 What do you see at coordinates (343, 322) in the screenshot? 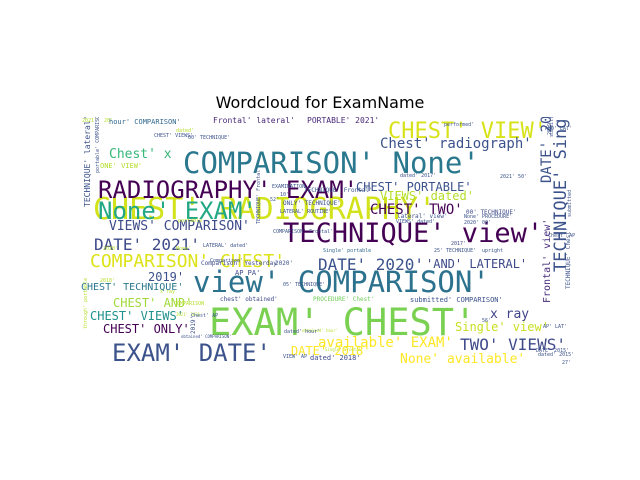
I see `wordcloud-word: EXAM' CHEST'` at bounding box center [343, 322].